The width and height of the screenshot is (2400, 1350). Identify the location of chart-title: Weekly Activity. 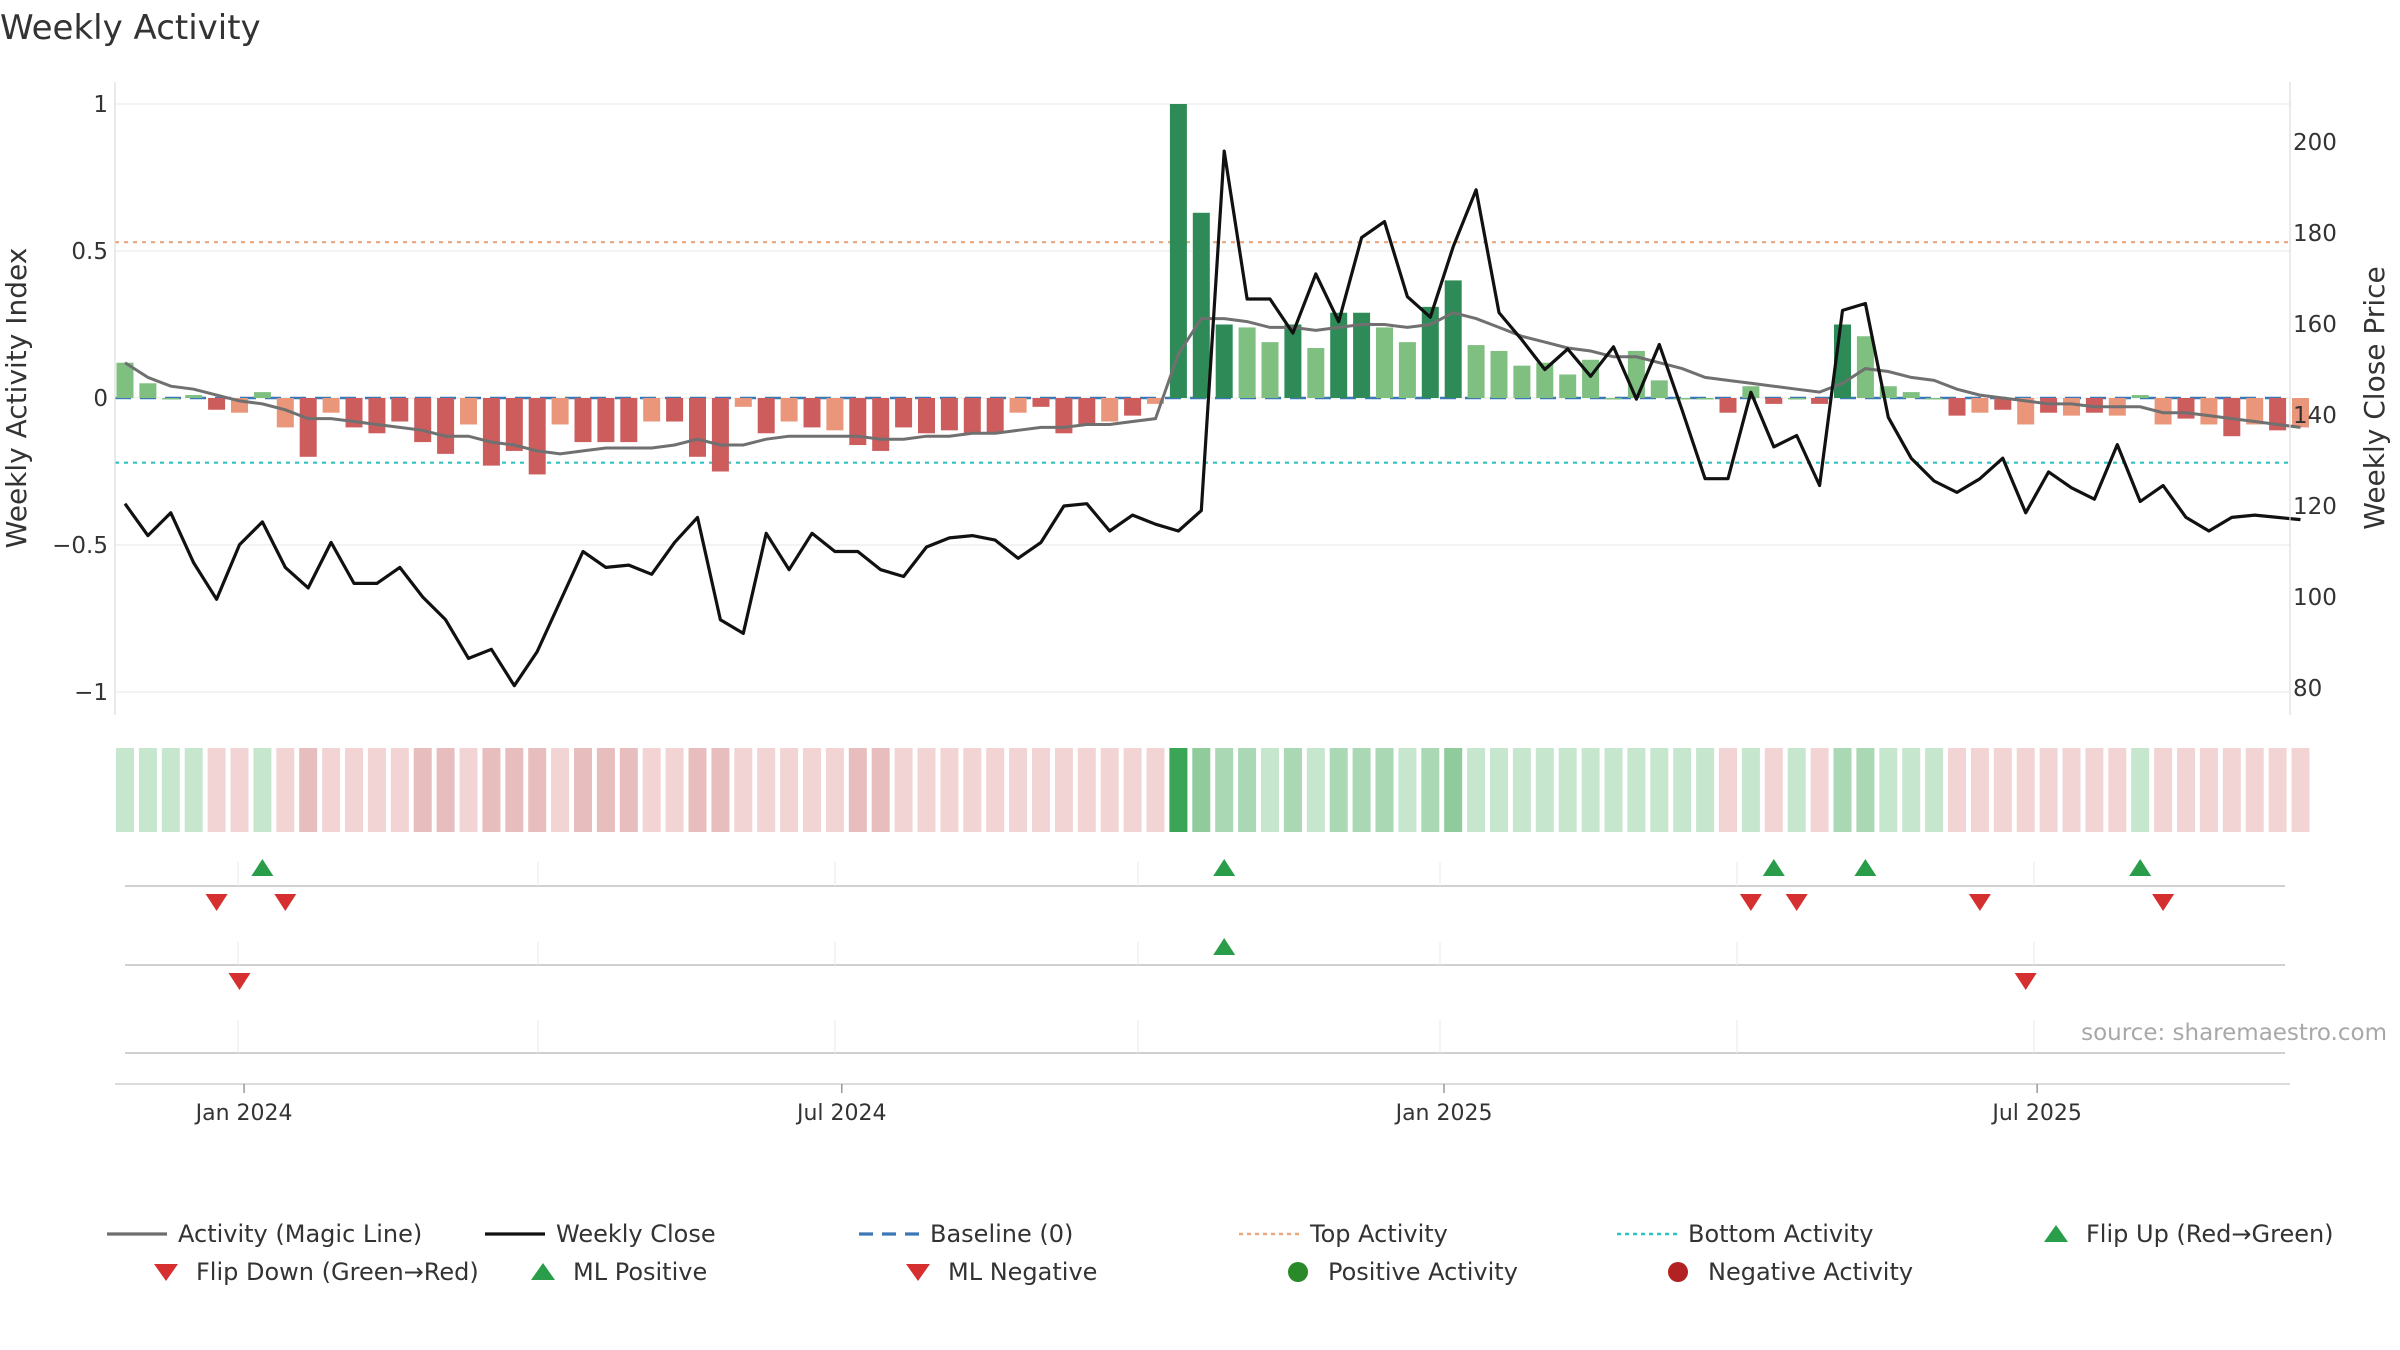
(130, 28).